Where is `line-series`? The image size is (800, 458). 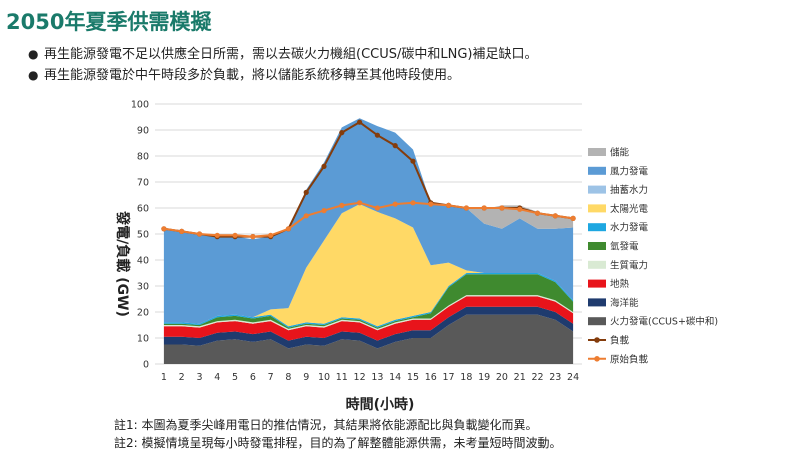 line-series is located at coordinates (368, 219).